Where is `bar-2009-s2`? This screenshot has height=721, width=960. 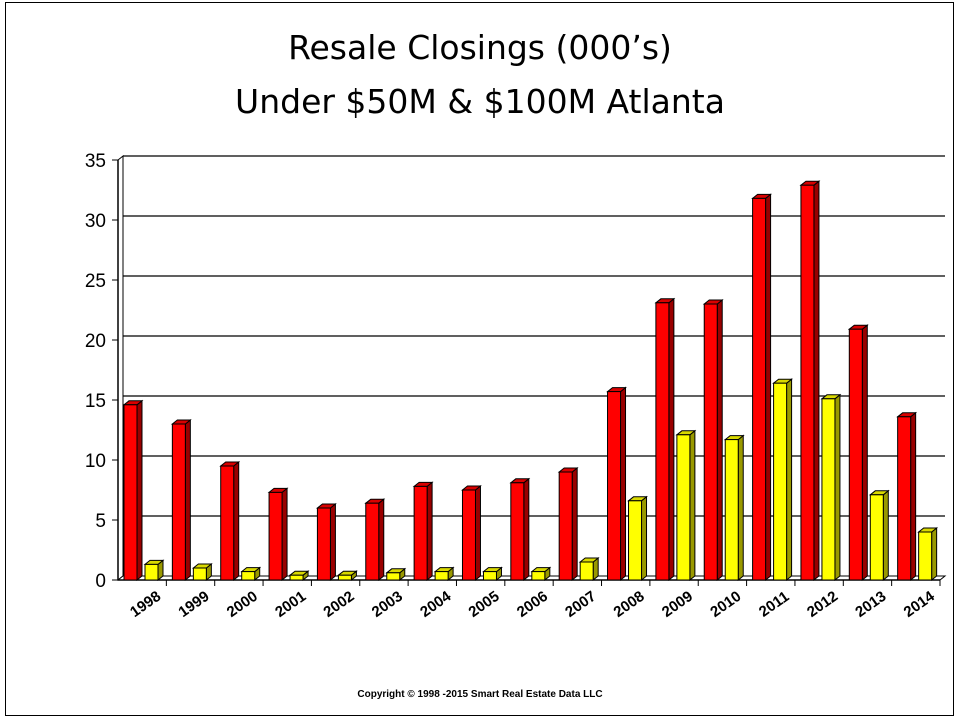 bar-2009-s2 is located at coordinates (686, 505).